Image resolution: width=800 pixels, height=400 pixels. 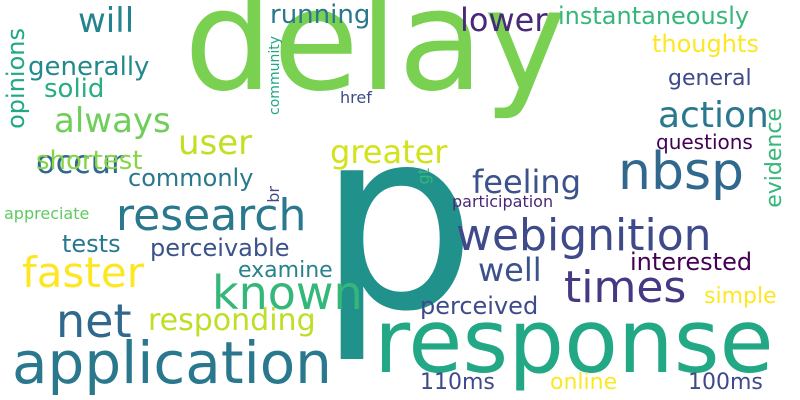 I want to click on word-instantaneously: instantaneously, so click(x=654, y=16).